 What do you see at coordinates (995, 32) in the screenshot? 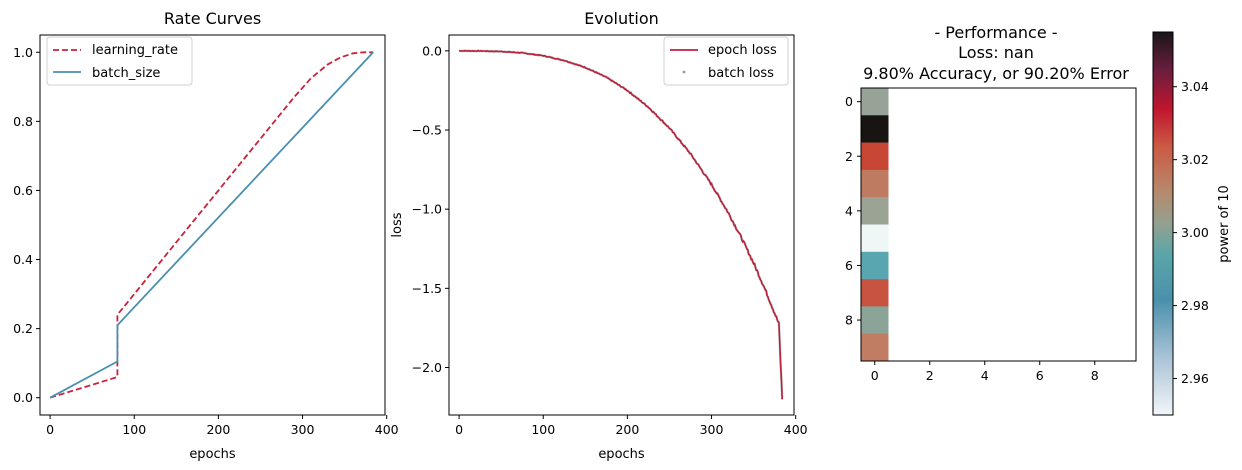
I see `performance-title-line-1: - Performance -` at bounding box center [995, 32].